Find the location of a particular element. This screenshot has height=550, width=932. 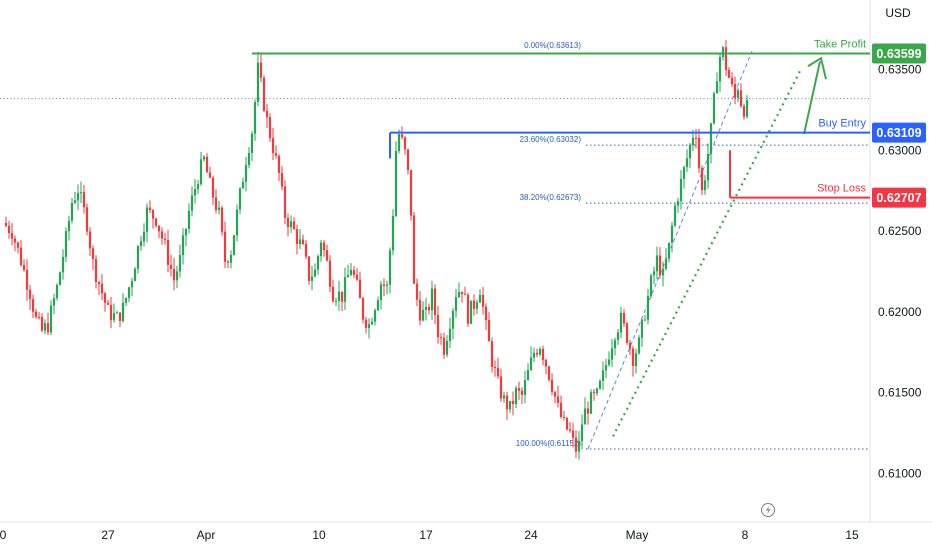

price-tick-label: 0.61500 is located at coordinates (900, 393).